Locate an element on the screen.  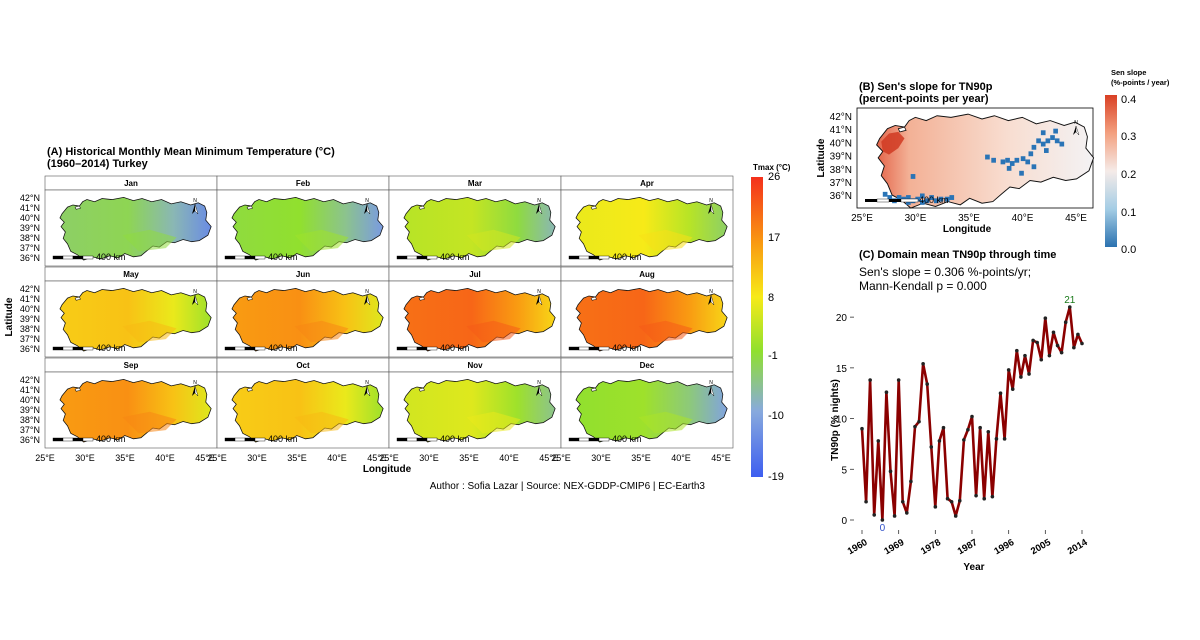
legend-a-title: Tmax (°C) is located at coordinates (772, 167).